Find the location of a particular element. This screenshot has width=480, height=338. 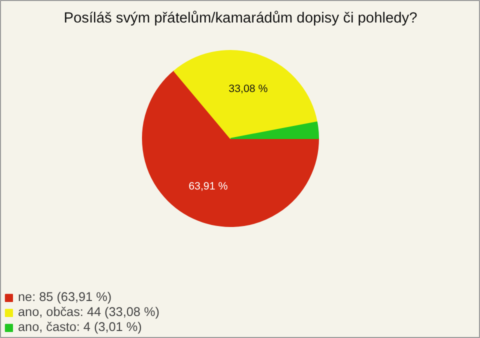

data-label: 63,91 % is located at coordinates (208, 186).